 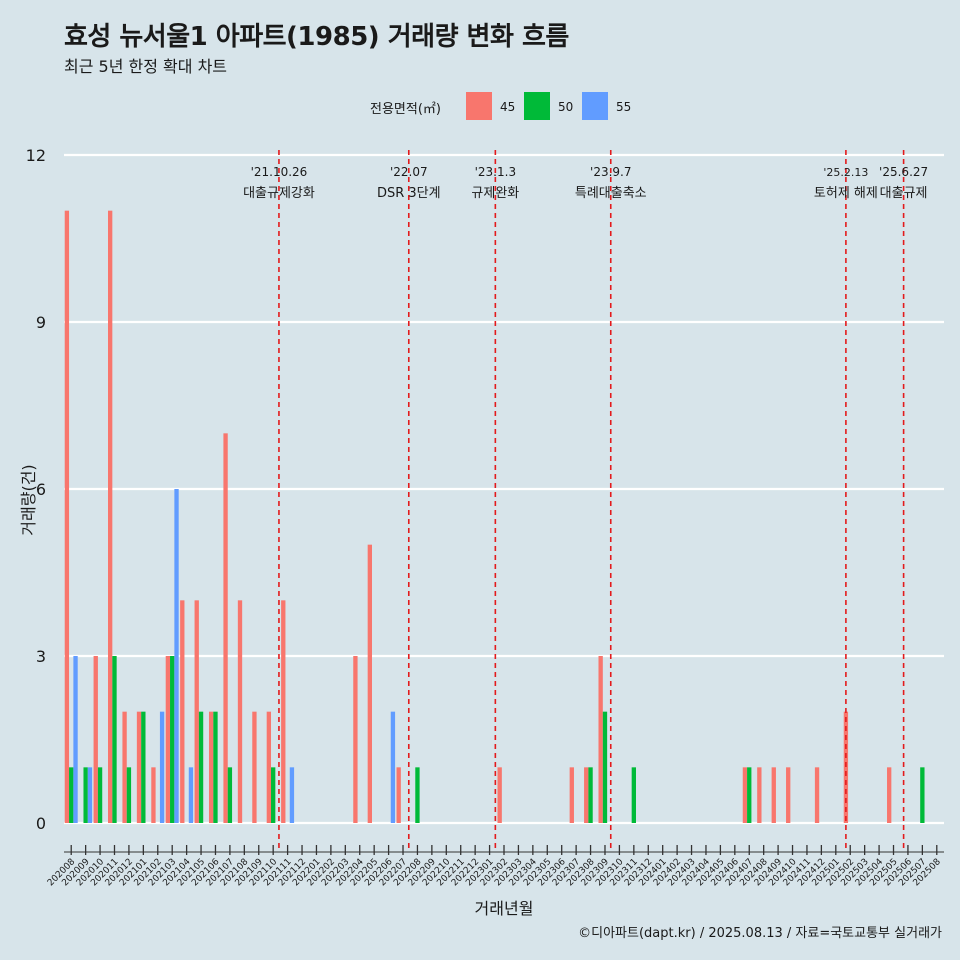 What do you see at coordinates (409, 193) in the screenshot?
I see `event-name-label: DSR 3단계` at bounding box center [409, 193].